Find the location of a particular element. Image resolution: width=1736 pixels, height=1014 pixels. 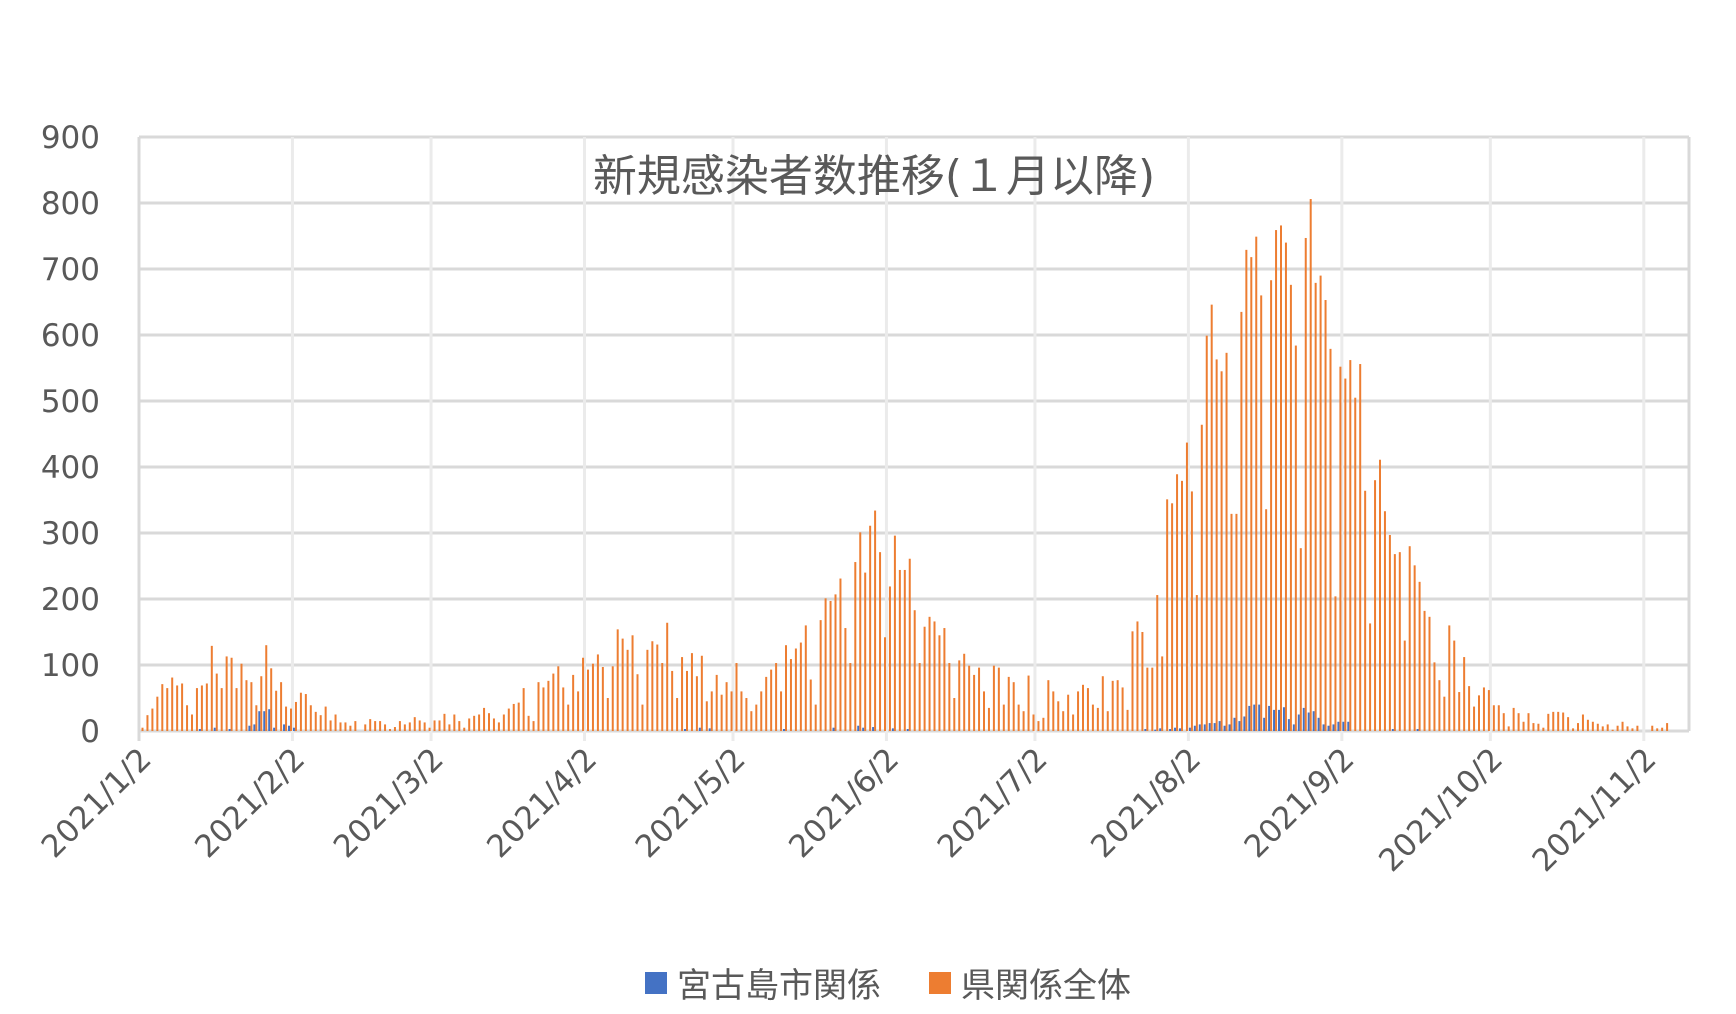

x-tick-label: 2021/8/2 is located at coordinates (1146, 803).